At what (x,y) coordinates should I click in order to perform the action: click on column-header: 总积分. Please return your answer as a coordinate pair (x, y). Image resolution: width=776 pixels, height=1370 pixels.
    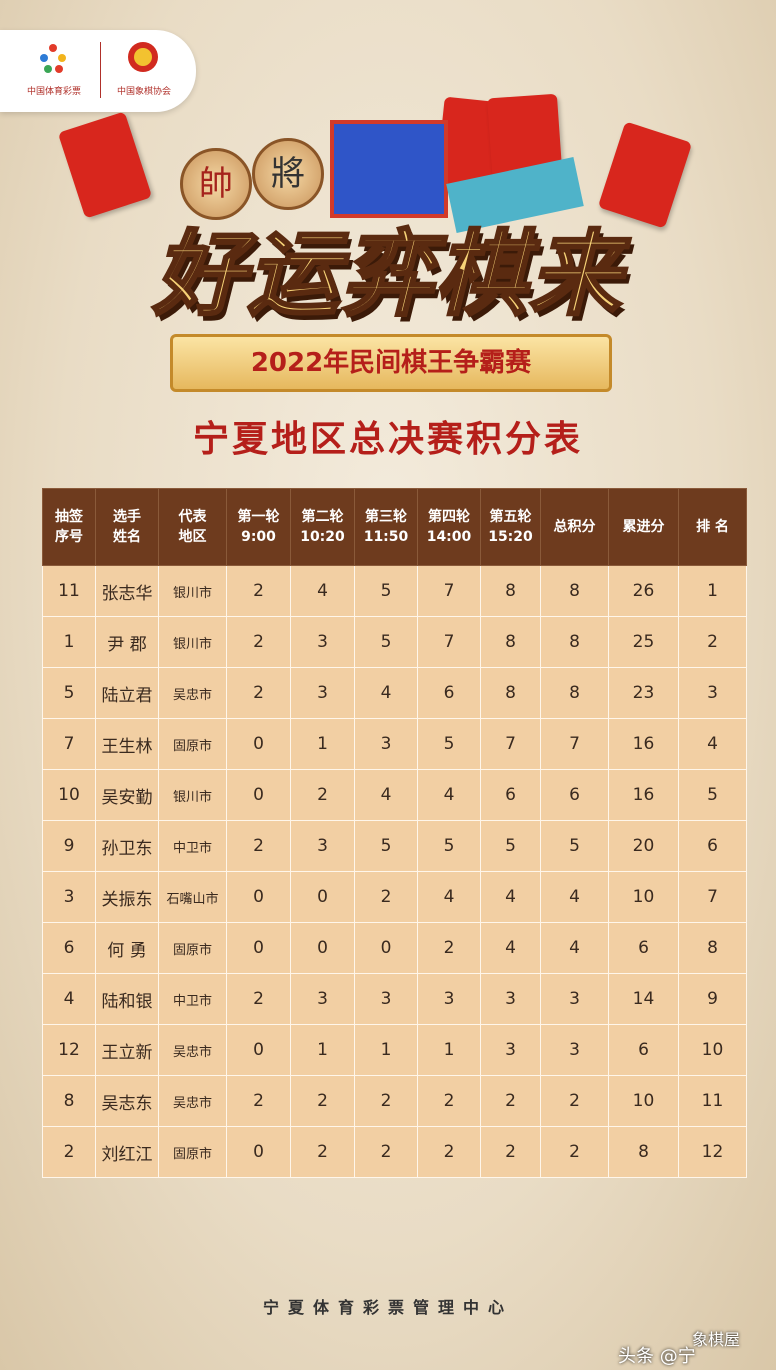
    Looking at the image, I should click on (574, 527).